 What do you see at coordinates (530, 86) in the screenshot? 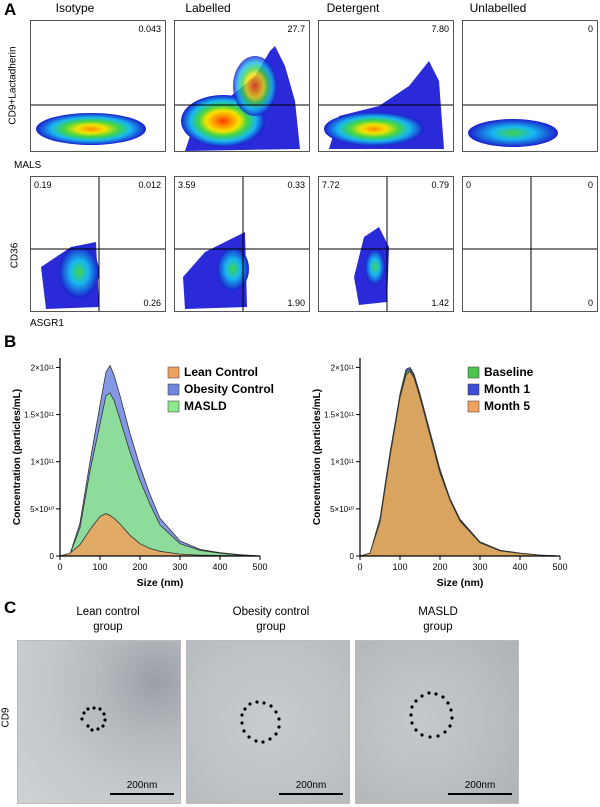
I see `facs-plot-unlabelled-top: 0` at bounding box center [530, 86].